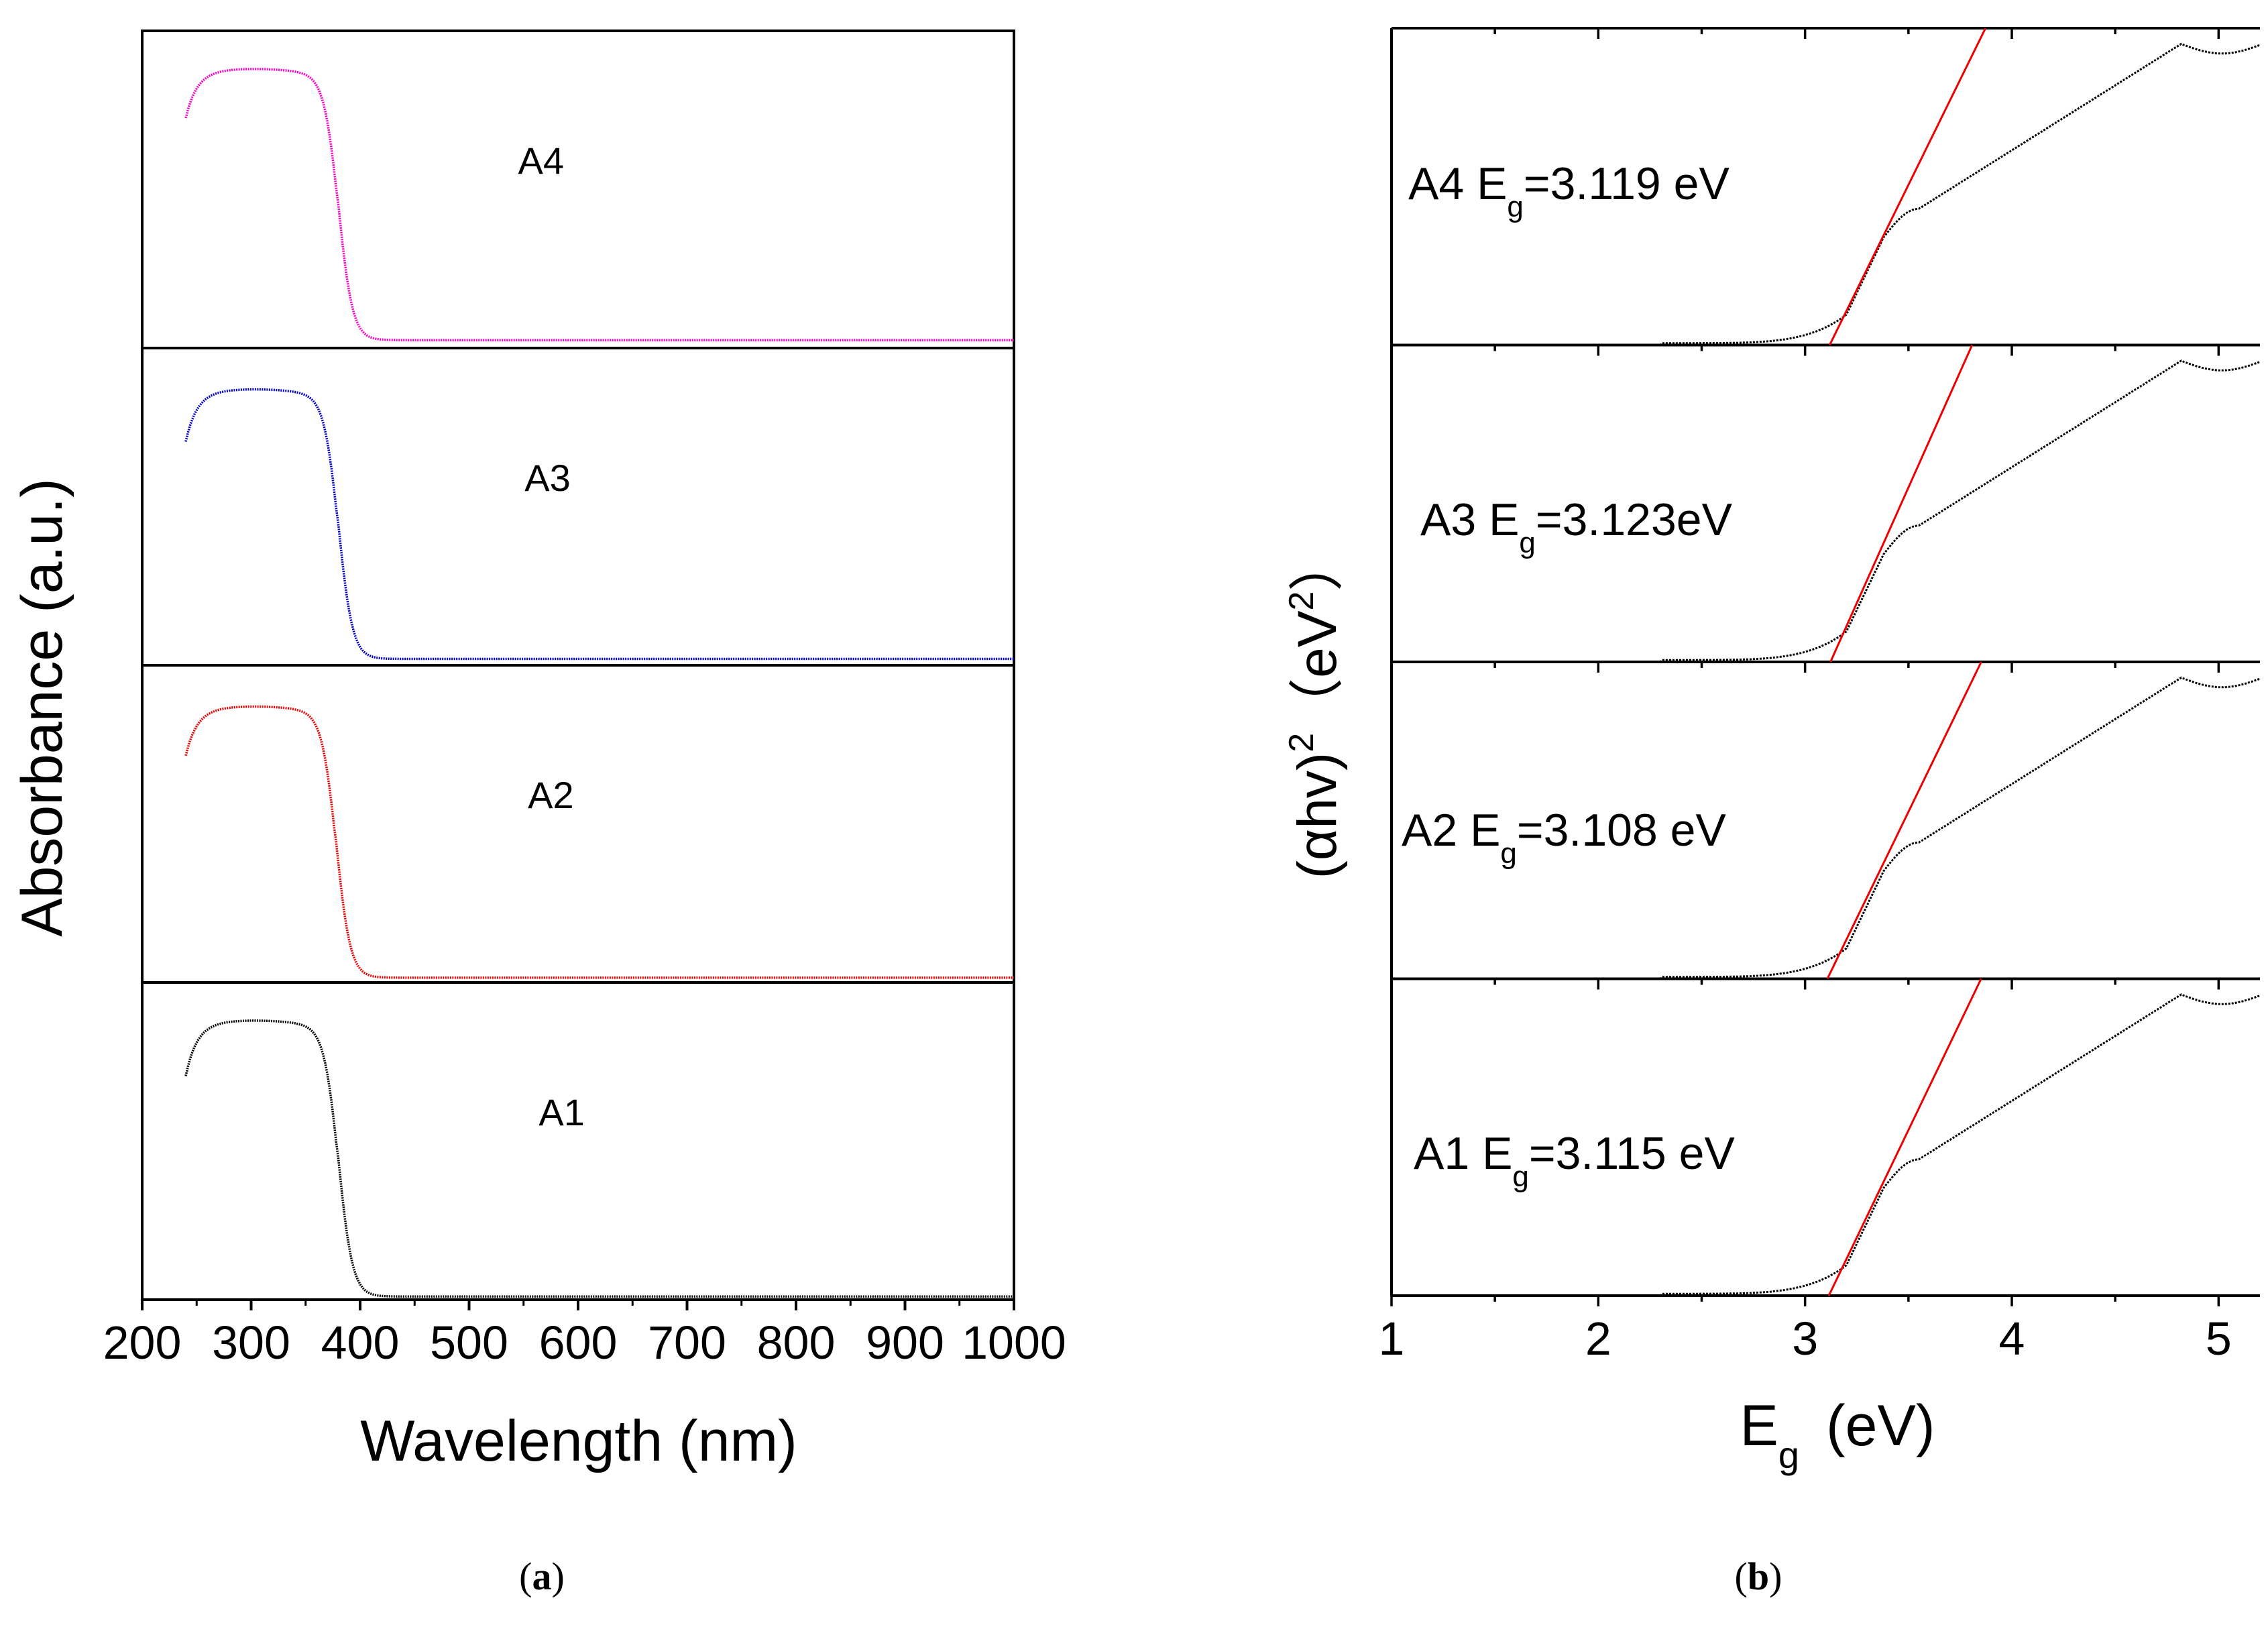  What do you see at coordinates (599, 524) in the screenshot?
I see `panel-a-series-a3-line` at bounding box center [599, 524].